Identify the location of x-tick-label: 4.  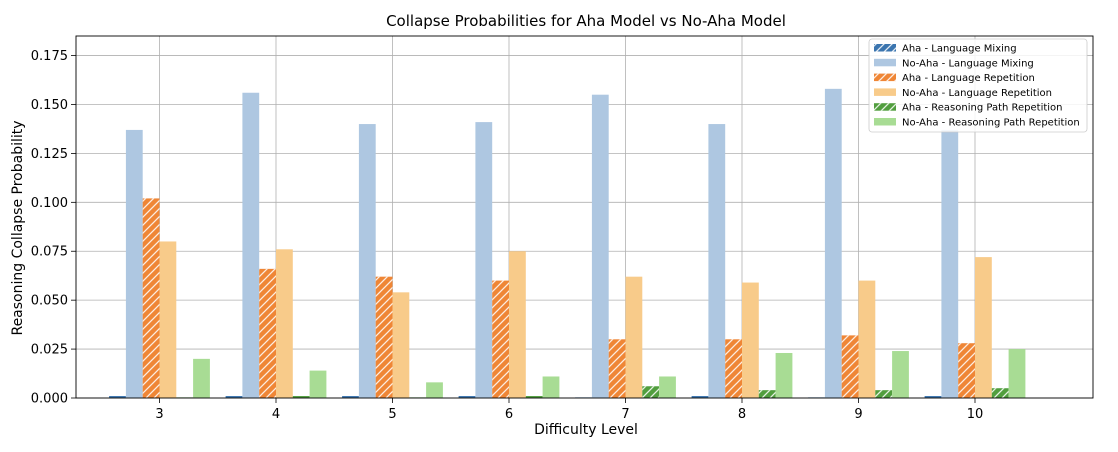
(276, 414).